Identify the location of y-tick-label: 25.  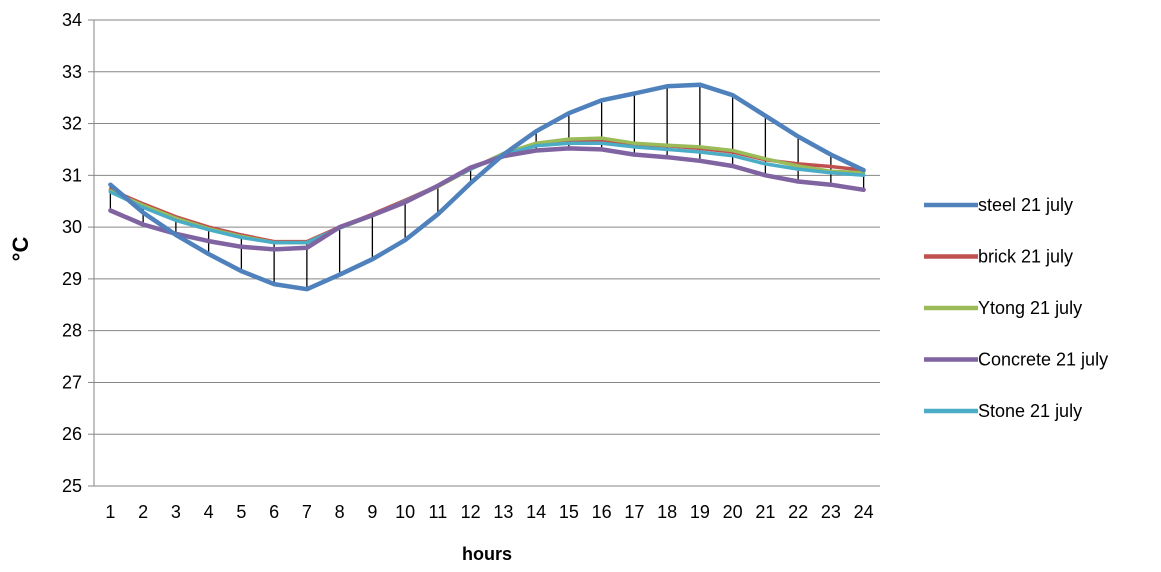
(72, 486).